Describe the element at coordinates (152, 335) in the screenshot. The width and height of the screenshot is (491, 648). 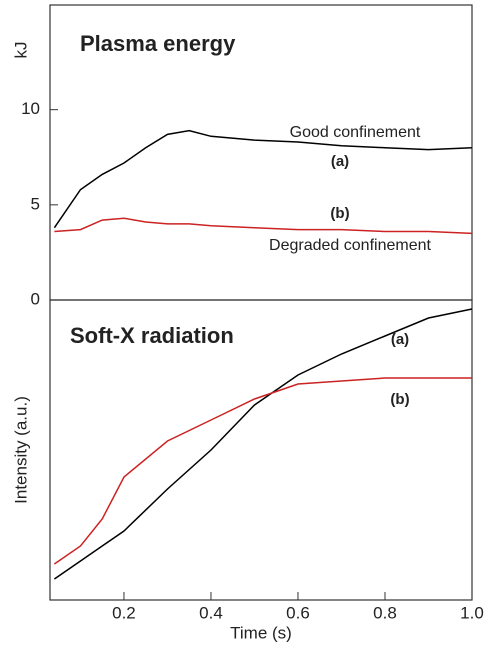
I see `panel-title: Soft-X radiation` at that location.